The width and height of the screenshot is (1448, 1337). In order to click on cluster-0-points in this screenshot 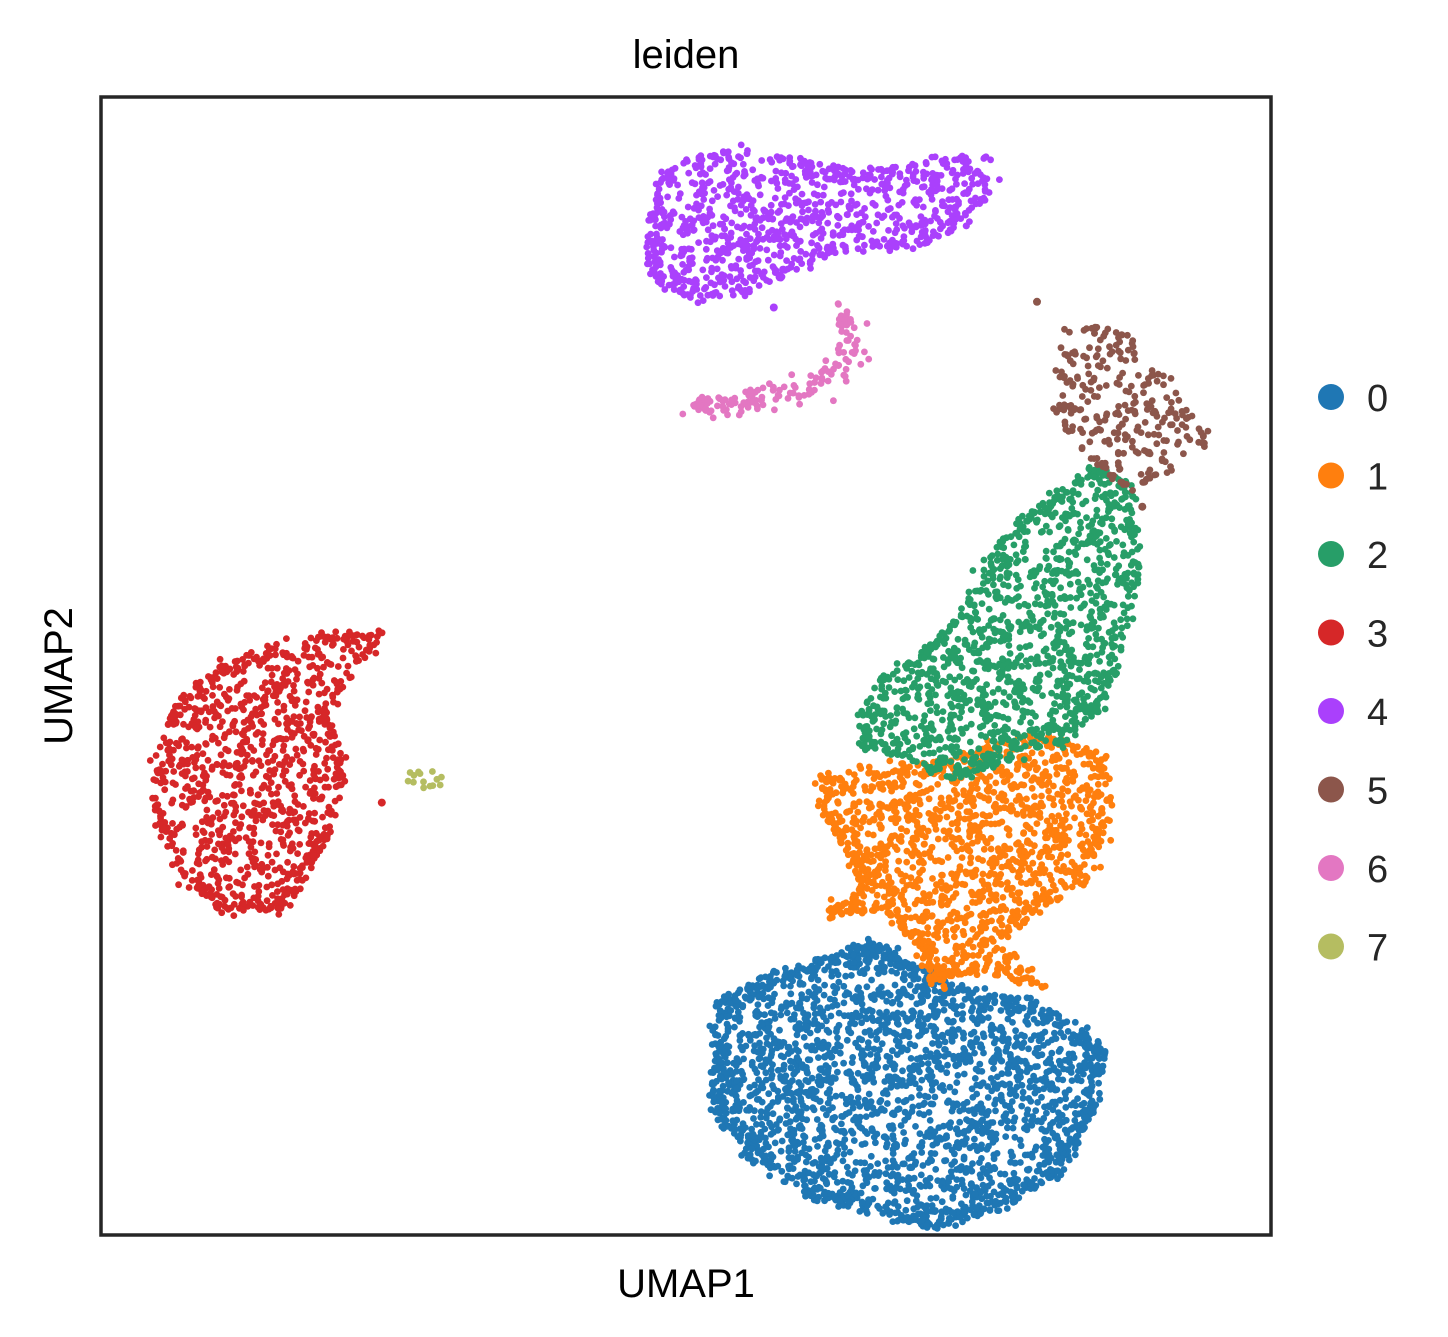, I will do `click(907, 1083)`.